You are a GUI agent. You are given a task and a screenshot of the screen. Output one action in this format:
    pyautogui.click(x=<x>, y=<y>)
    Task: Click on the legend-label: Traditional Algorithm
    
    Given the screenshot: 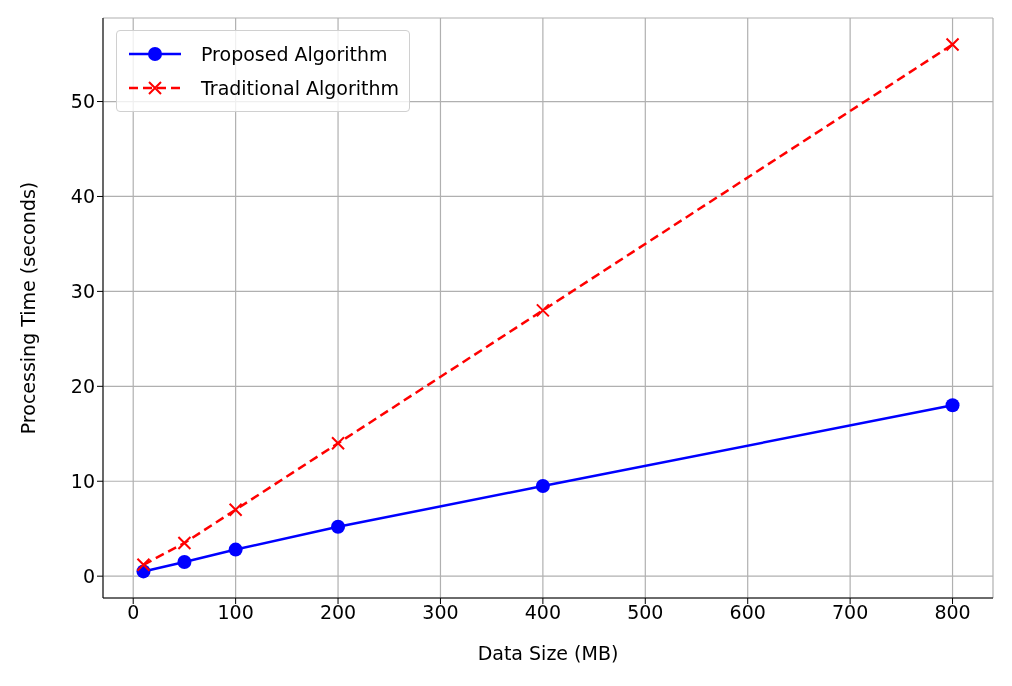 What is the action you would take?
    pyautogui.click(x=300, y=88)
    